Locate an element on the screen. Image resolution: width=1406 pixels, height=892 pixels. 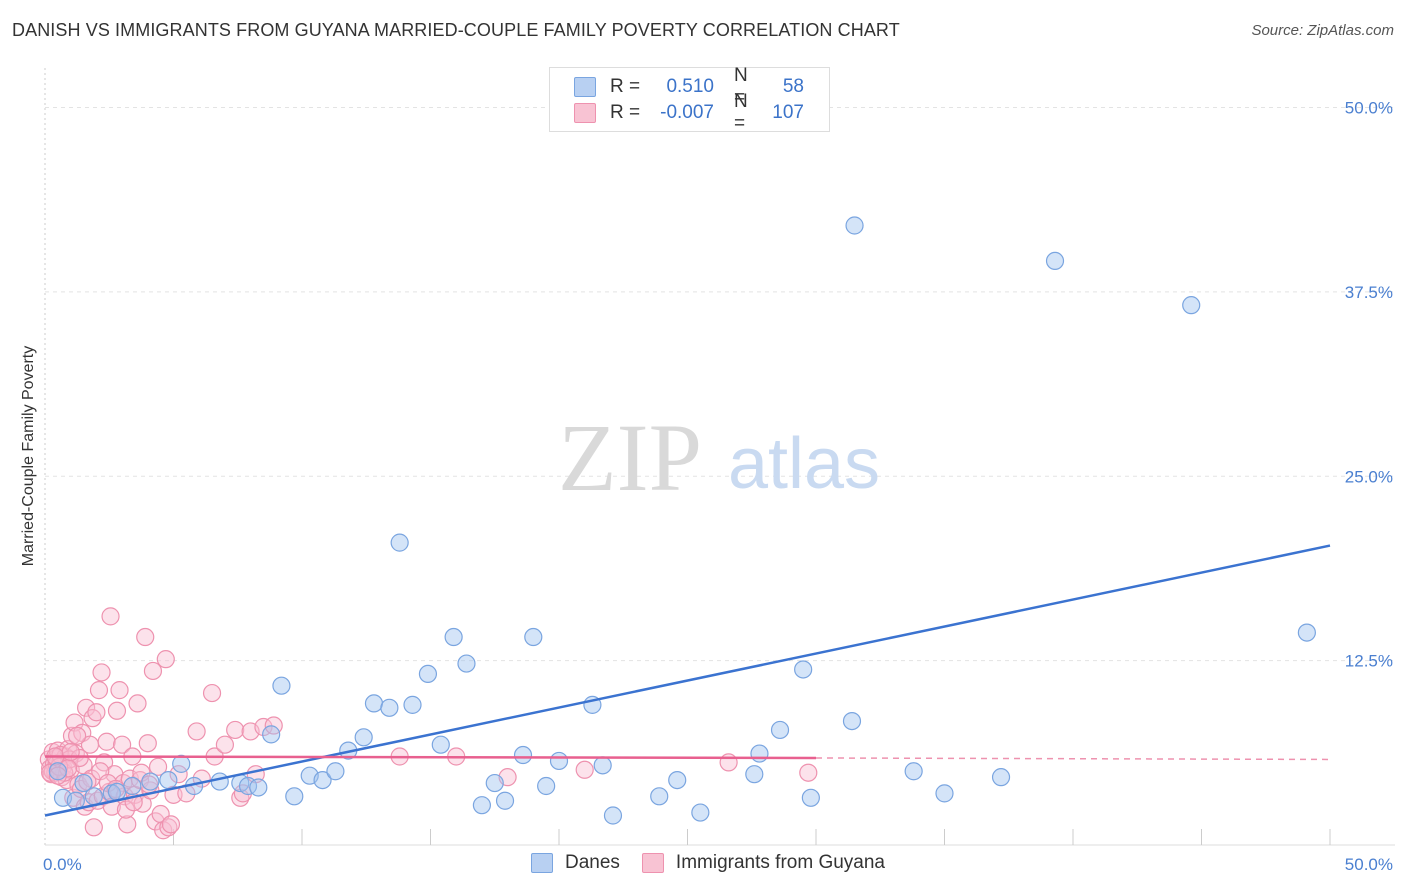
legend-r-value: -0.007 is located at coordinates (687, 112).